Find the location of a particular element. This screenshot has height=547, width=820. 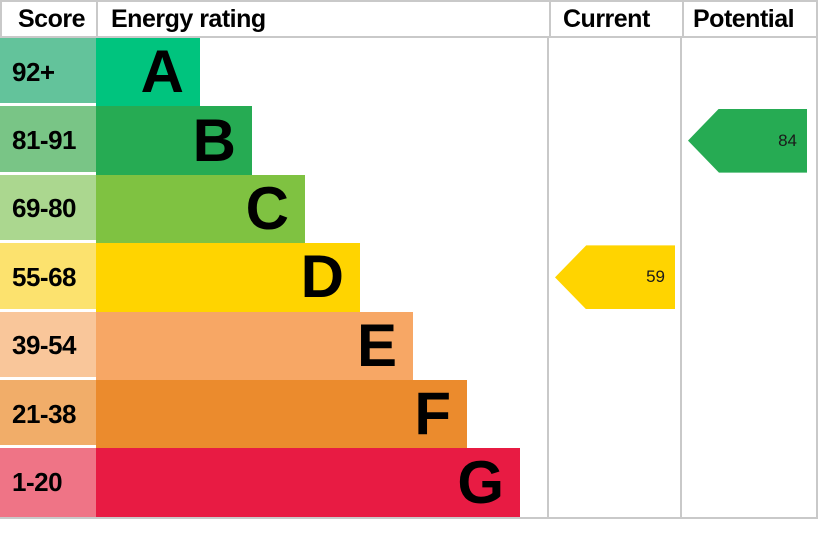

potential-column-header: Potential is located at coordinates (749, 19).